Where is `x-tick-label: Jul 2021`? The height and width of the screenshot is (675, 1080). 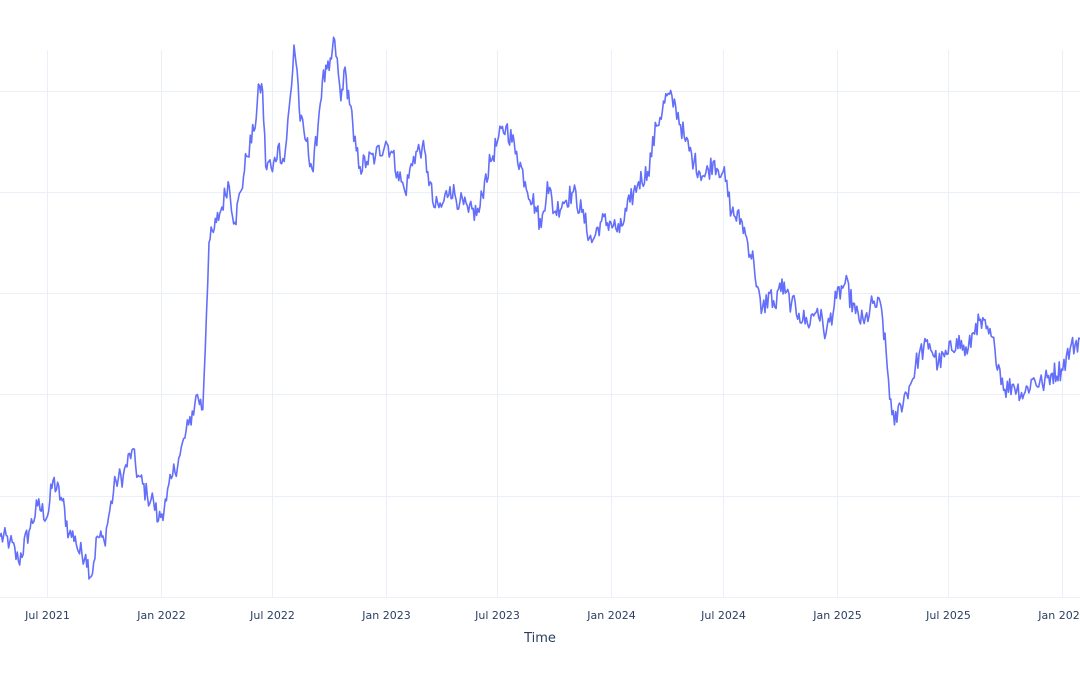
x-tick-label: Jul 2021 is located at coordinates (47, 615).